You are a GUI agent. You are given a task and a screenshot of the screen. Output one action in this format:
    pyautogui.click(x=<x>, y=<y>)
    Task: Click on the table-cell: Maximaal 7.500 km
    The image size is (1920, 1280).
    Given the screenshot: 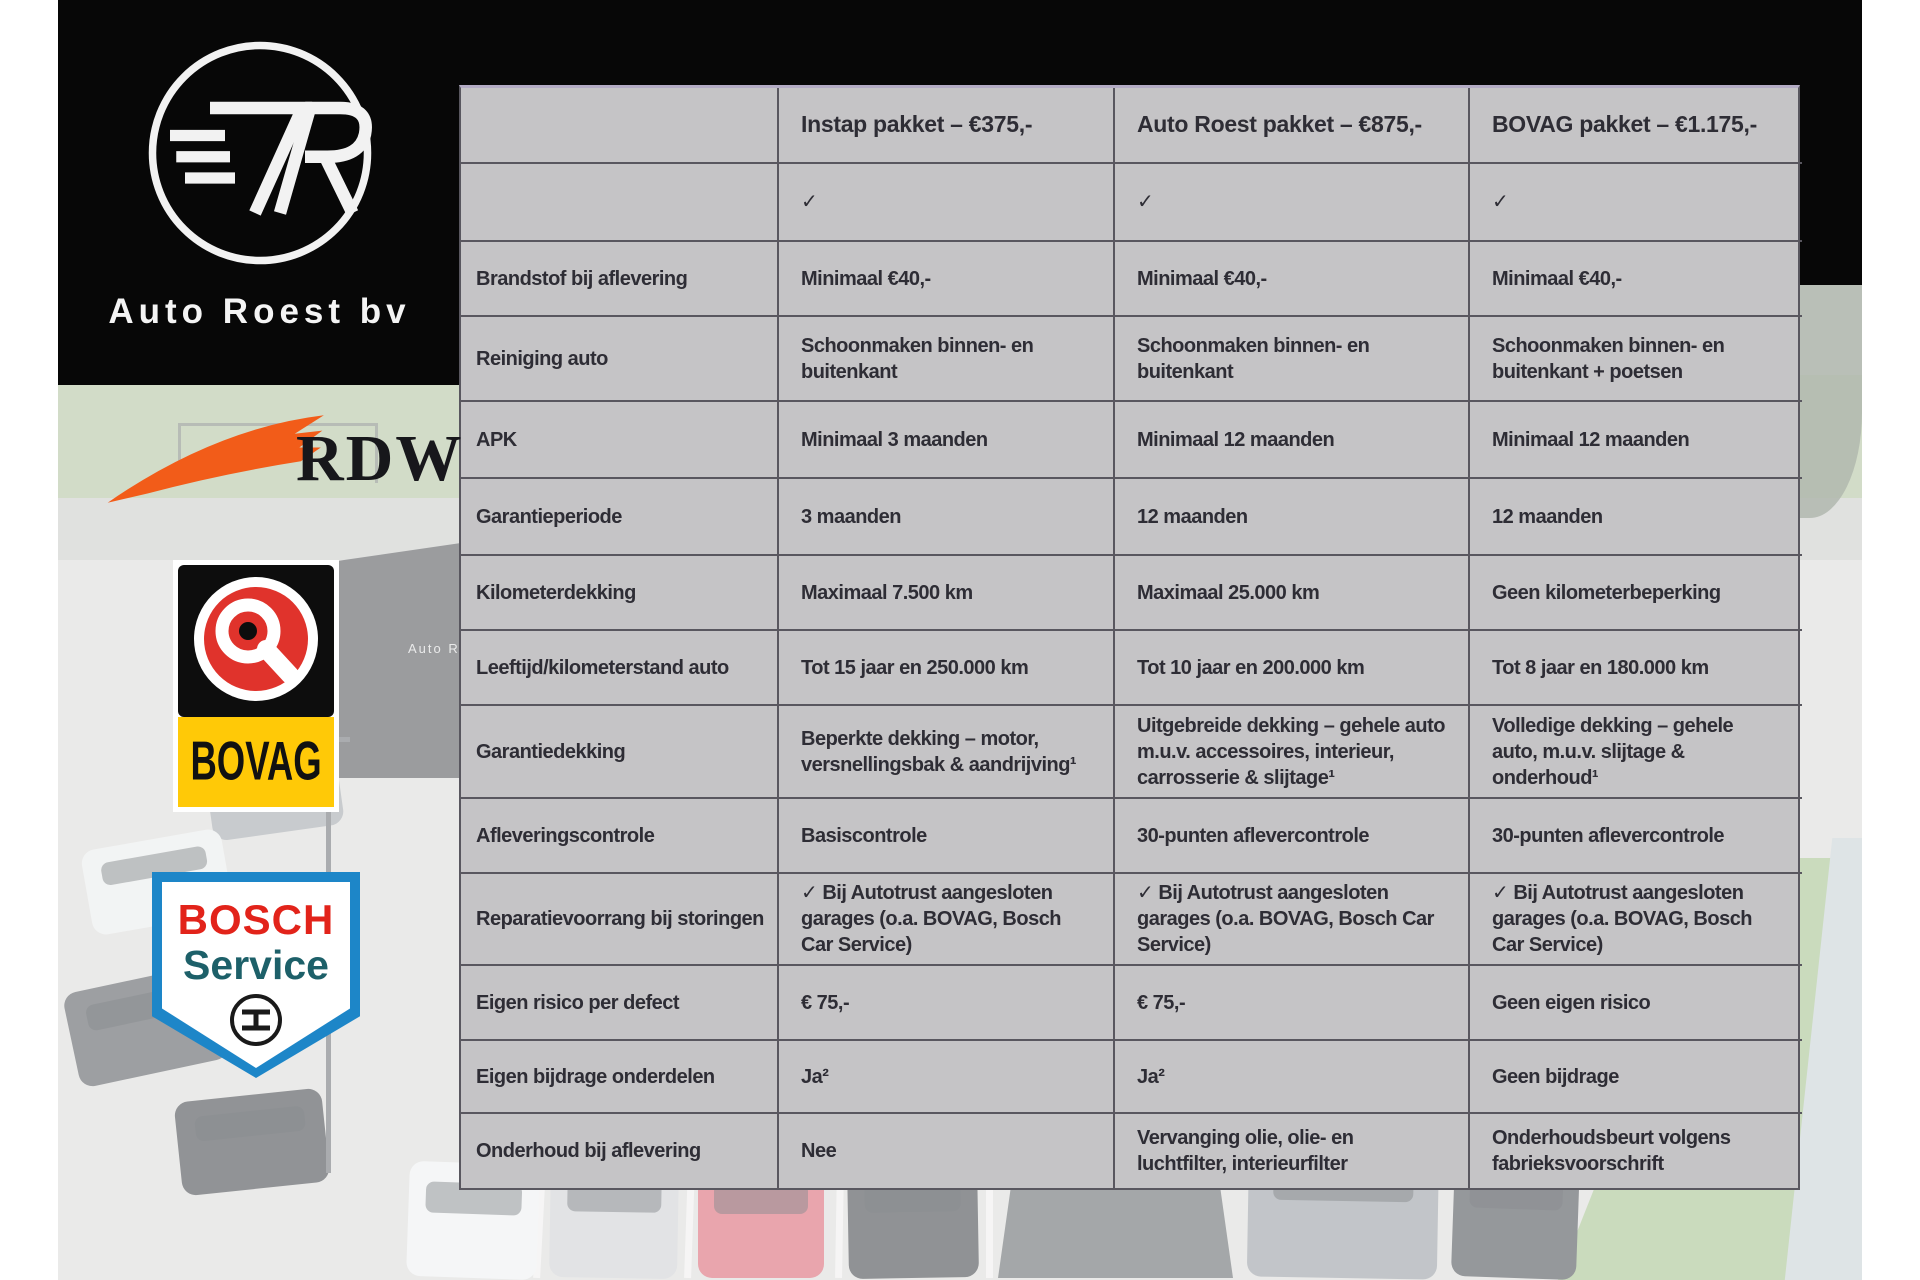 What is the action you would take?
    pyautogui.click(x=947, y=593)
    